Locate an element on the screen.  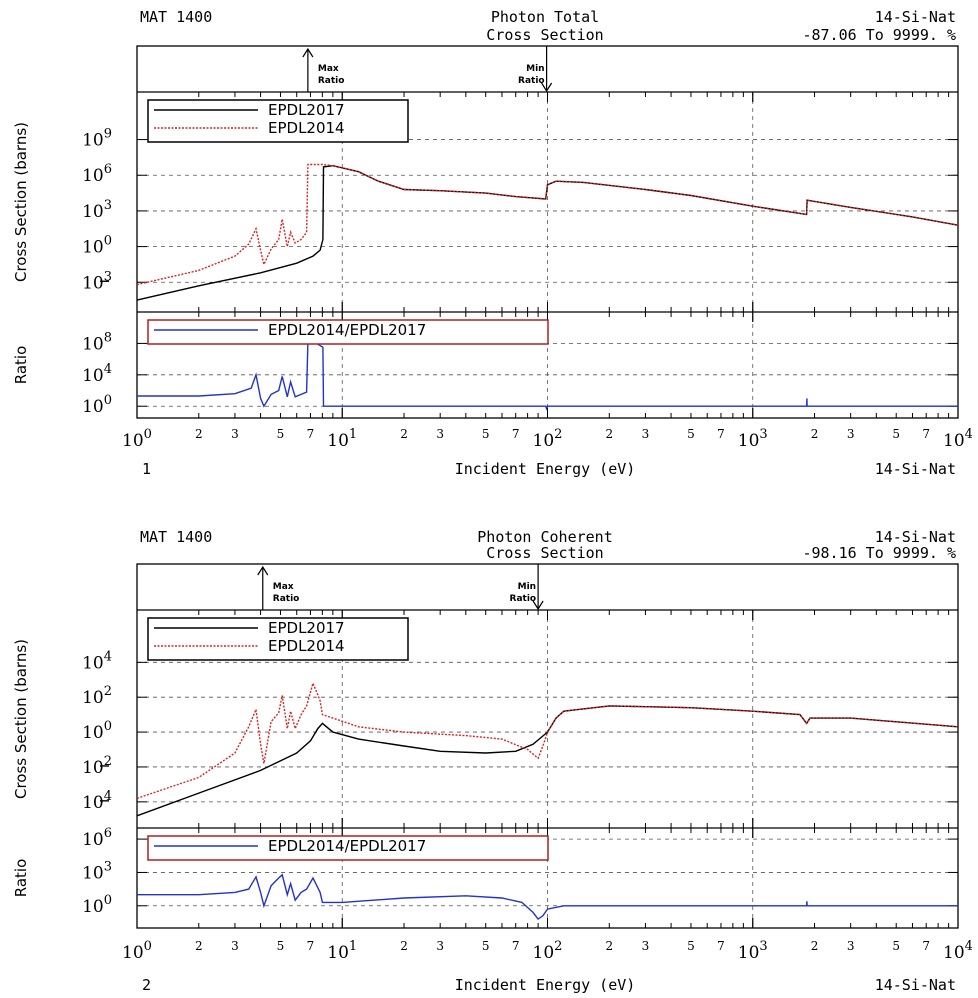
chart-title: Photon Coherent is located at coordinates (544, 537).